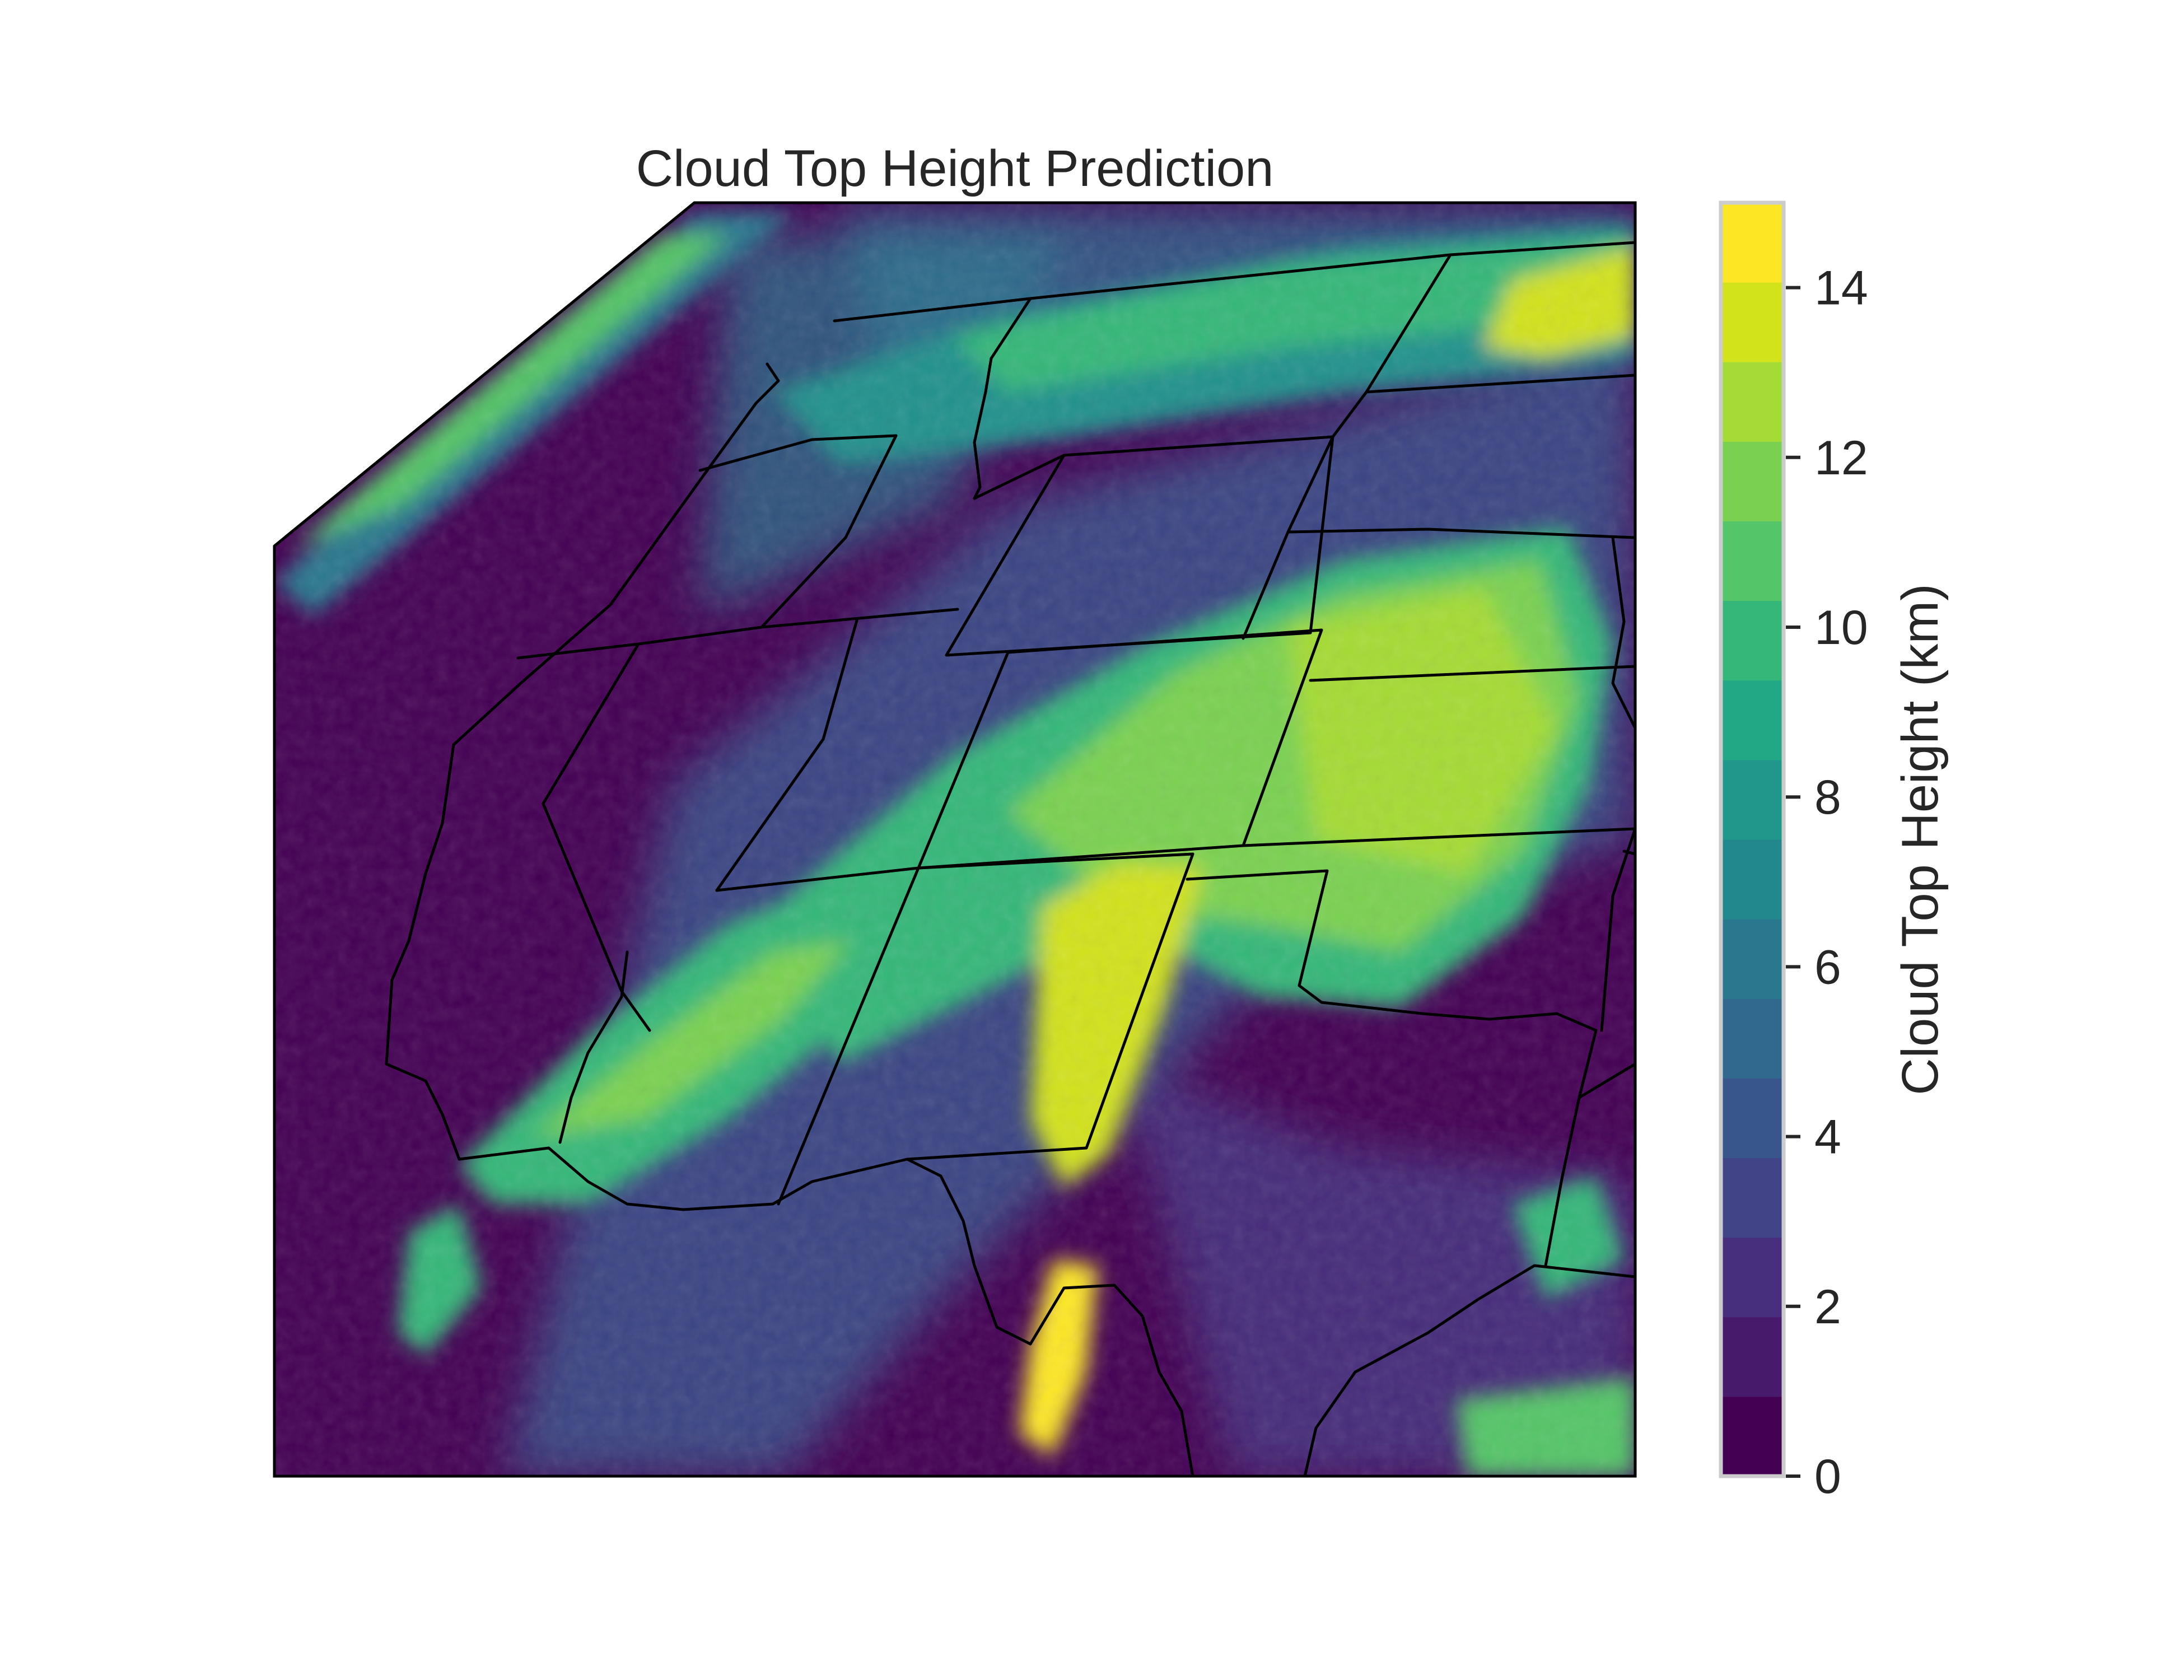 The height and width of the screenshot is (1680, 2184). I want to click on colorbar-label: Cloud Top Height (km), so click(1921, 840).